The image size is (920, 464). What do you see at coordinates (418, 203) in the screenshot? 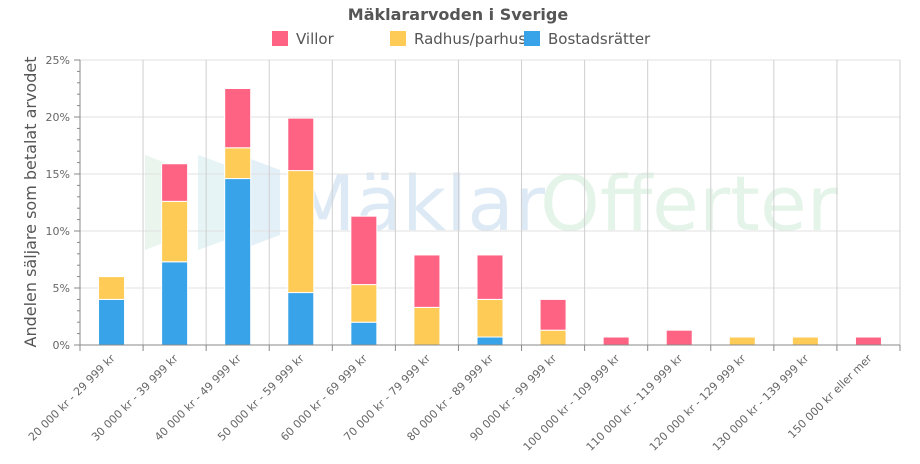
I see `svg-text: Mäklar` at bounding box center [418, 203].